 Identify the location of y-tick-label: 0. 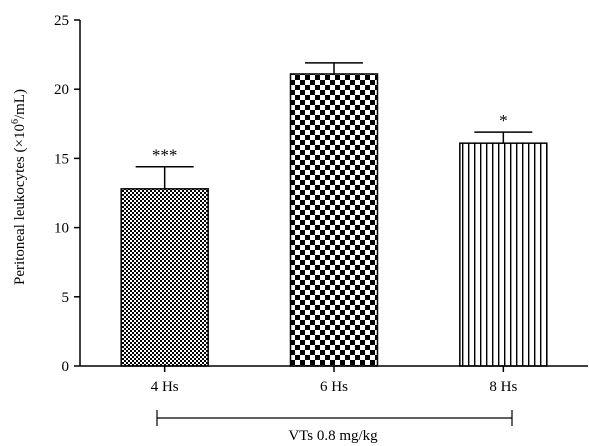
(66, 367).